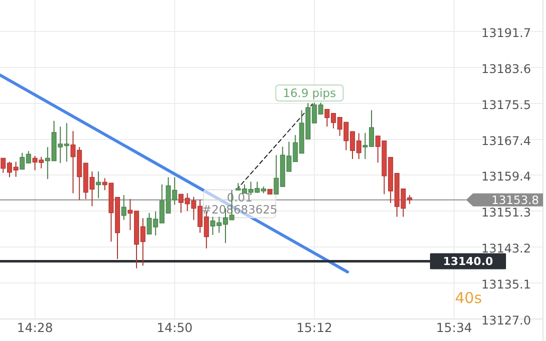 This screenshot has width=546, height=341. What do you see at coordinates (34, 327) in the screenshot?
I see `x-tick-label: 14:28` at bounding box center [34, 327].